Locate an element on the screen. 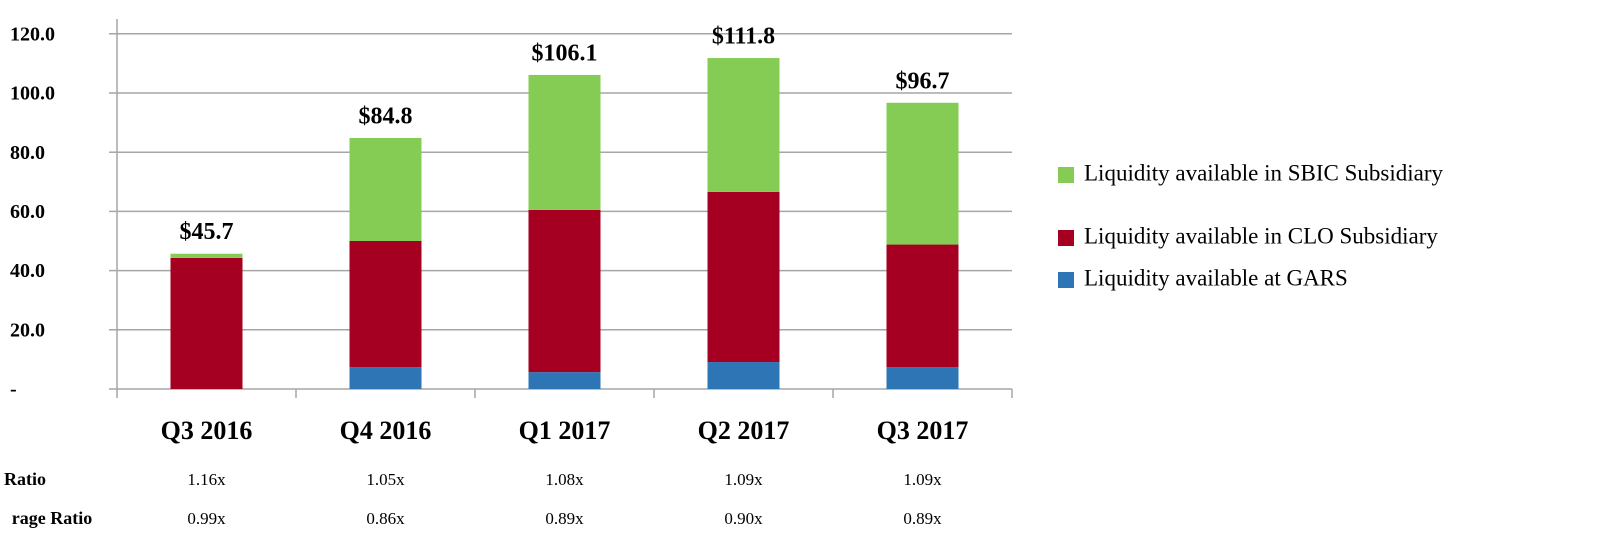 The image size is (1612, 547). x-tick-label: Q2 2017 is located at coordinates (744, 430).